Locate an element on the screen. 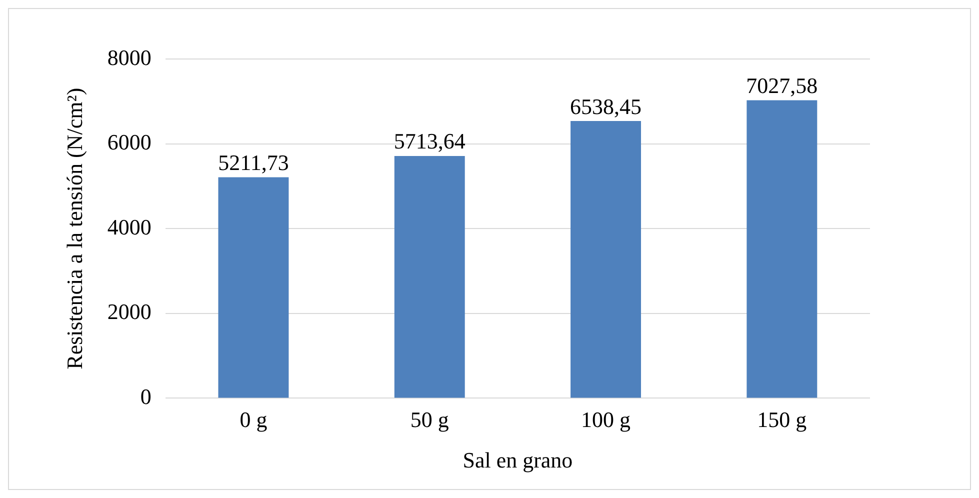  x-tick-label: 100 g is located at coordinates (606, 419).